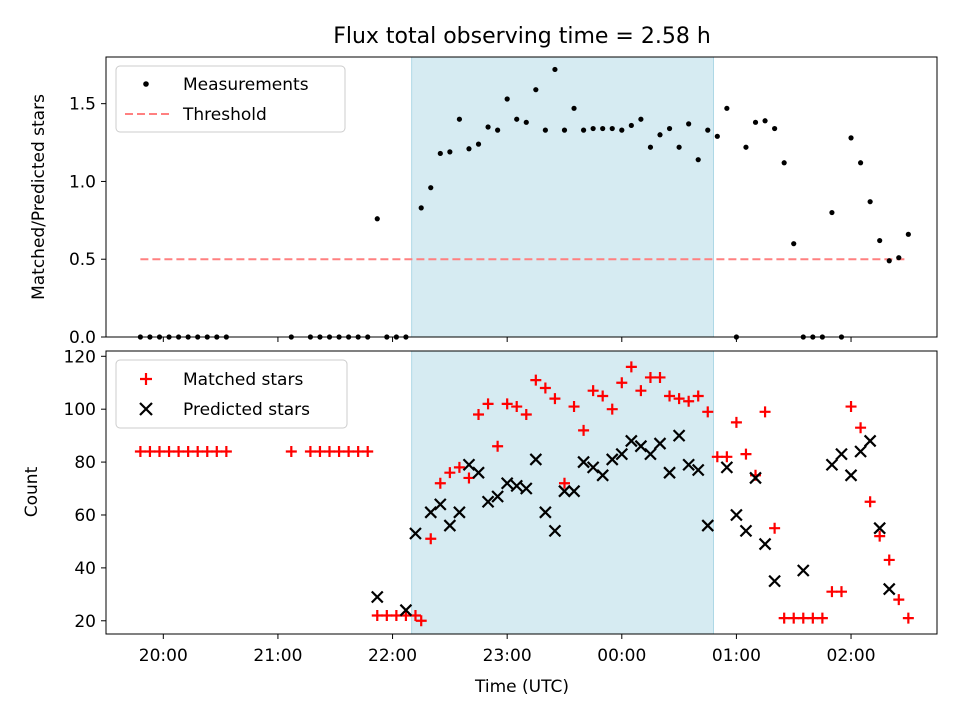 This screenshot has width=960, height=720. I want to click on legend-plus-icon, so click(146, 379).